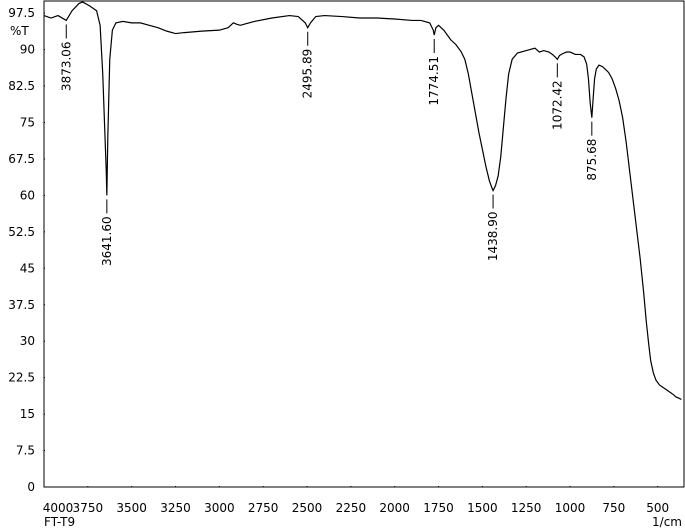  Describe the element at coordinates (31, 487) in the screenshot. I see `y-tick-label: 0` at that location.